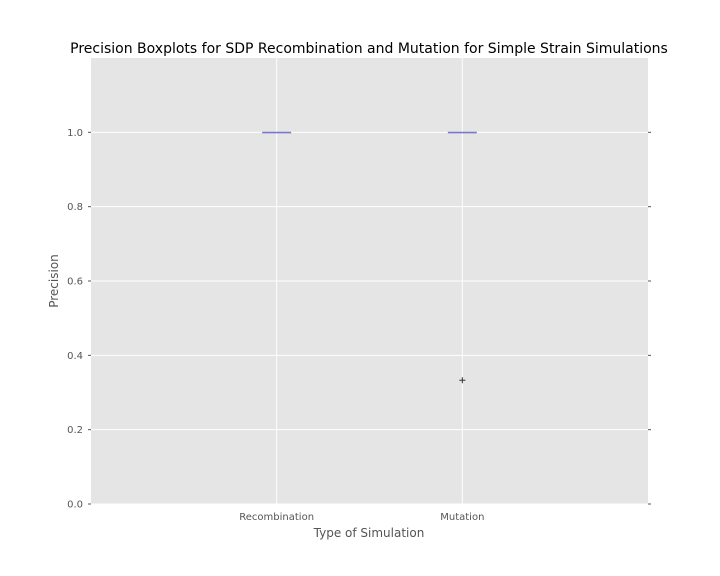  Describe the element at coordinates (75, 207) in the screenshot. I see `y-tick-label: 0.8` at that location.